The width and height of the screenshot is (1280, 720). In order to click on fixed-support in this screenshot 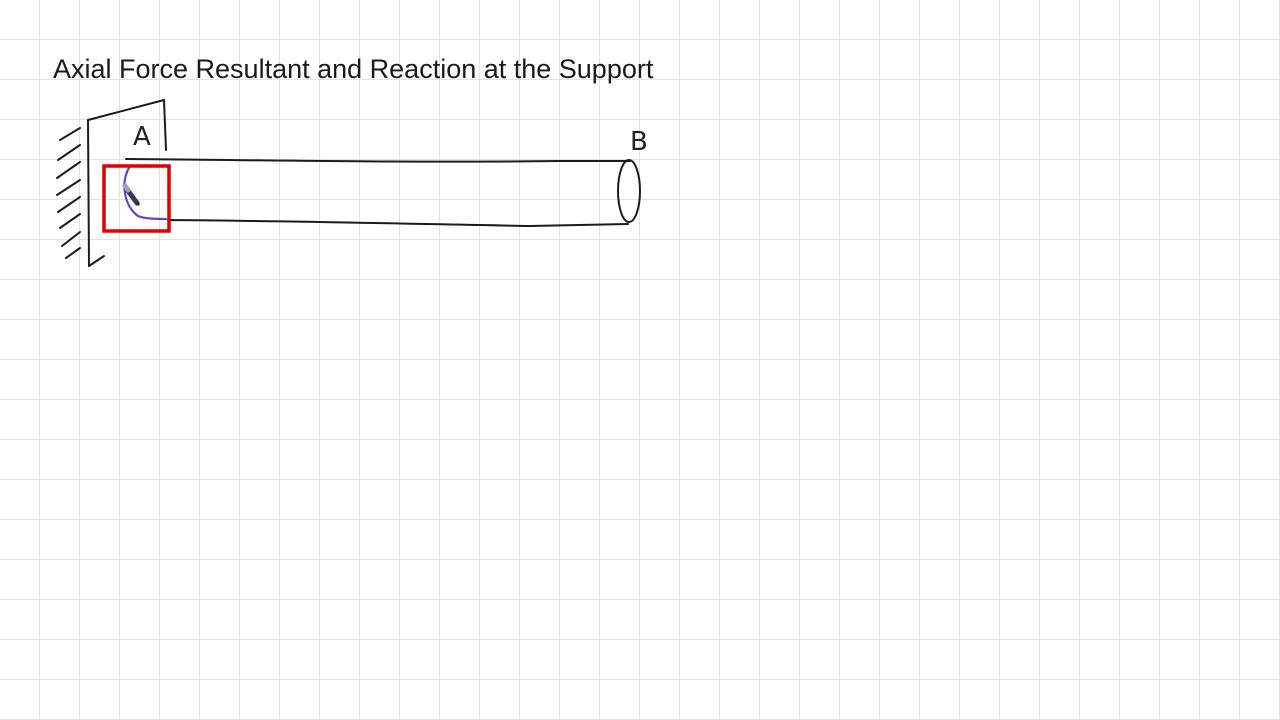, I will do `click(111, 183)`.